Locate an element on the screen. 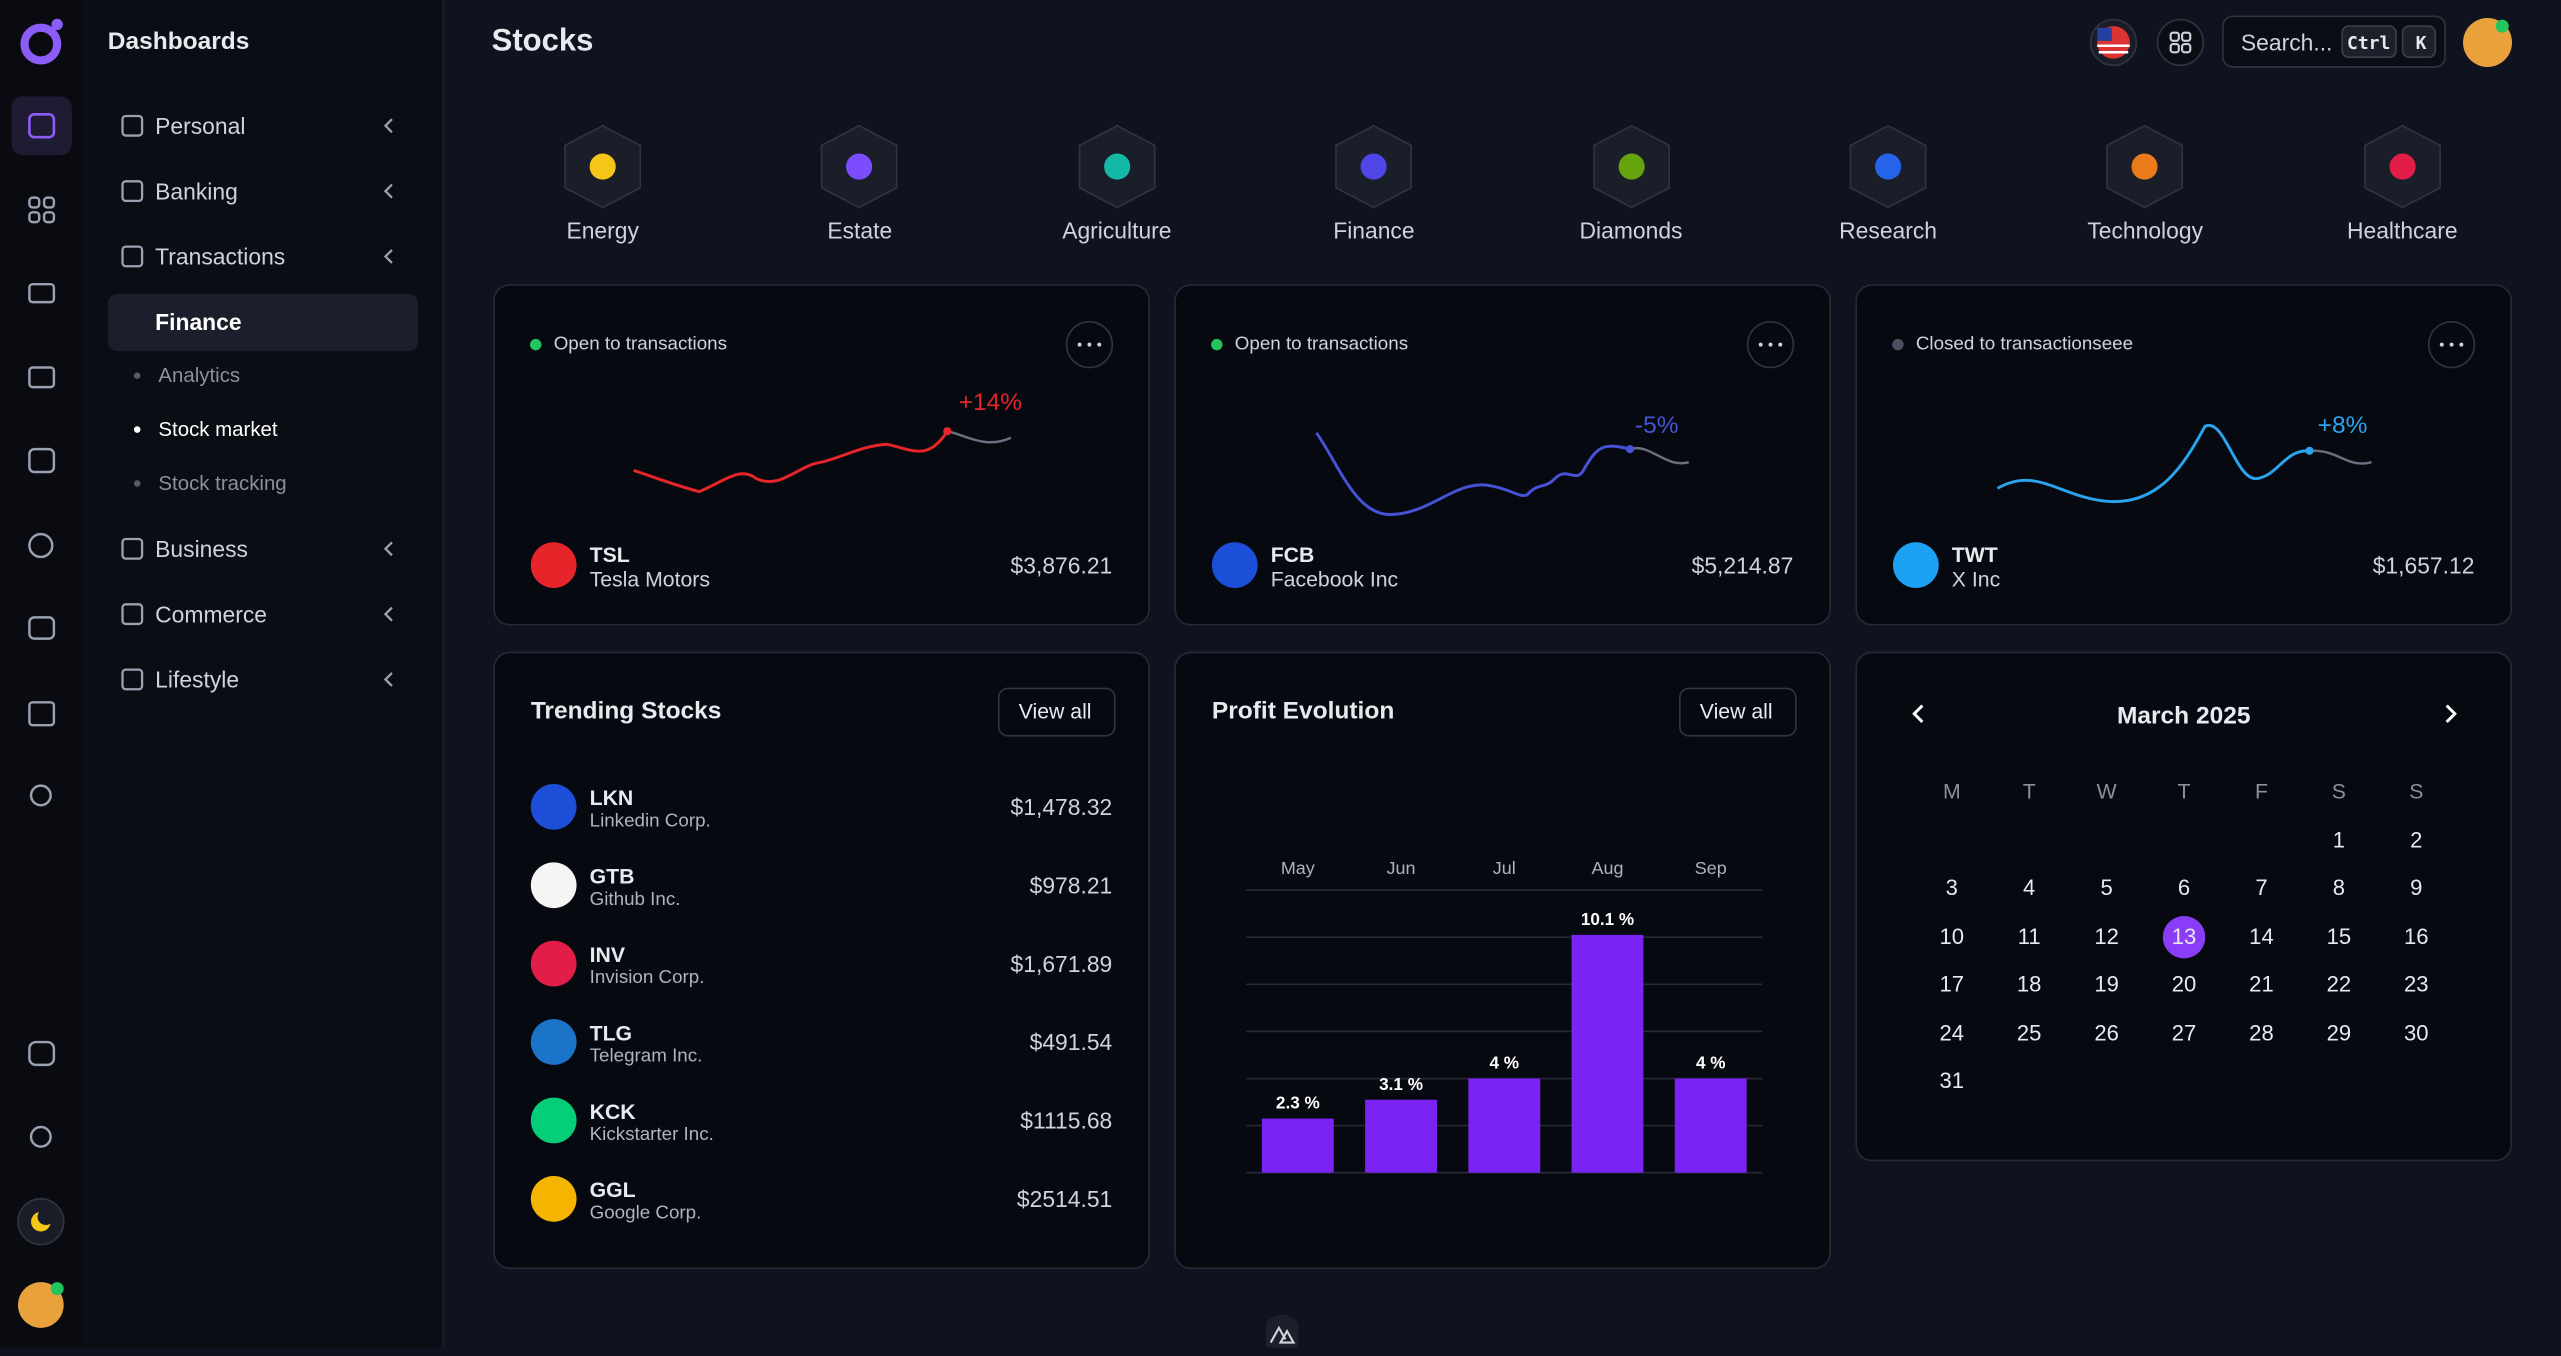  day: 23 is located at coordinates (2416, 984).